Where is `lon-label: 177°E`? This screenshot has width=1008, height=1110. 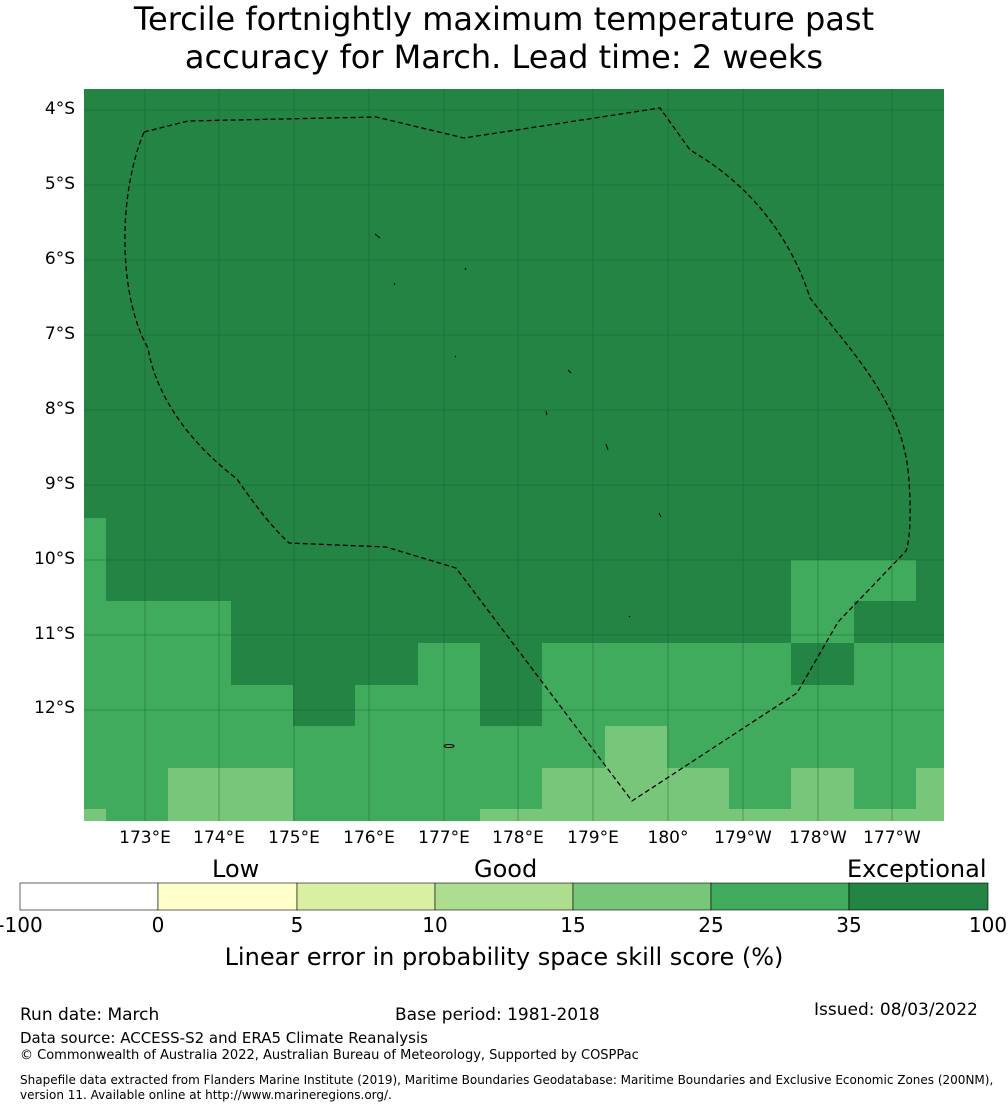 lon-label: 177°E is located at coordinates (444, 838).